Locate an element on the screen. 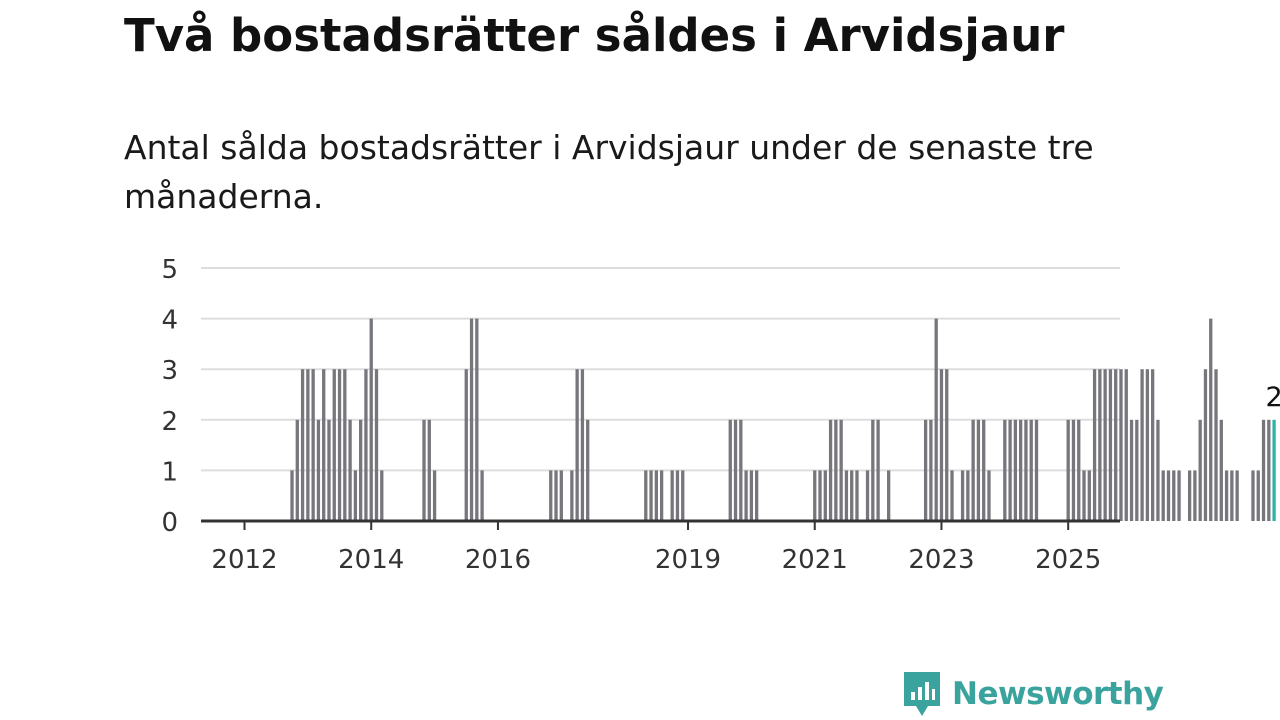  x-tick-label: 2016 is located at coordinates (498, 560).